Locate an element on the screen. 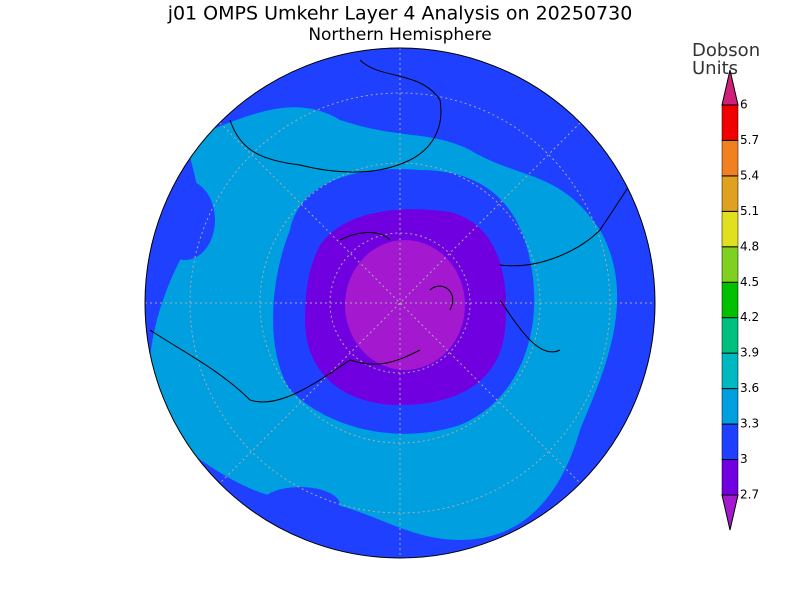 The height and width of the screenshot is (600, 800). colorbar-label: 5.4 is located at coordinates (749, 175).